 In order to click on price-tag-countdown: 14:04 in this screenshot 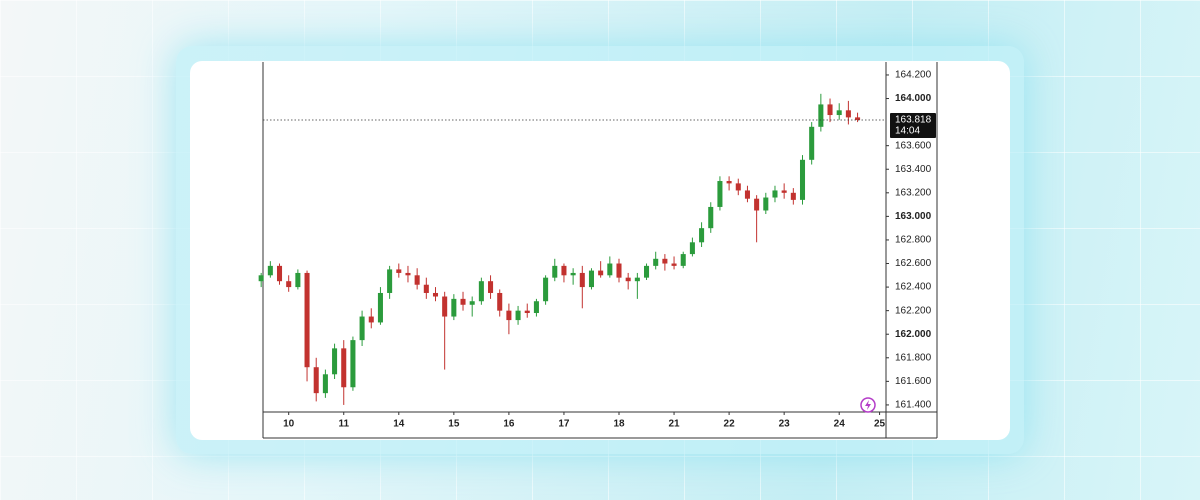, I will do `click(907, 131)`.